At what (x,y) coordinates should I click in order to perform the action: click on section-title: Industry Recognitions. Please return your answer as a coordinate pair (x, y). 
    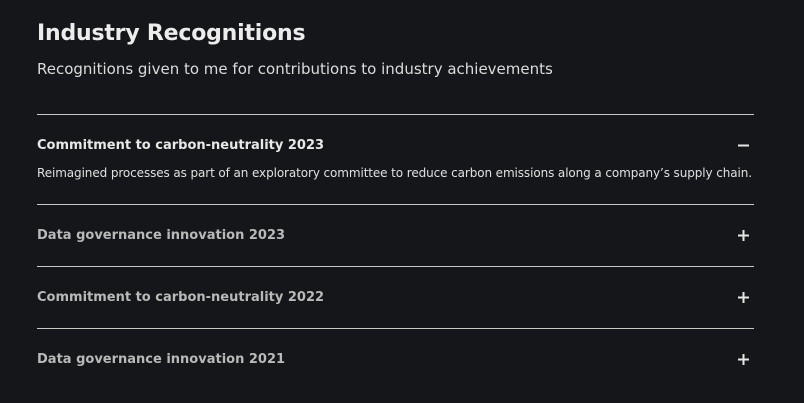
    Looking at the image, I should click on (171, 33).